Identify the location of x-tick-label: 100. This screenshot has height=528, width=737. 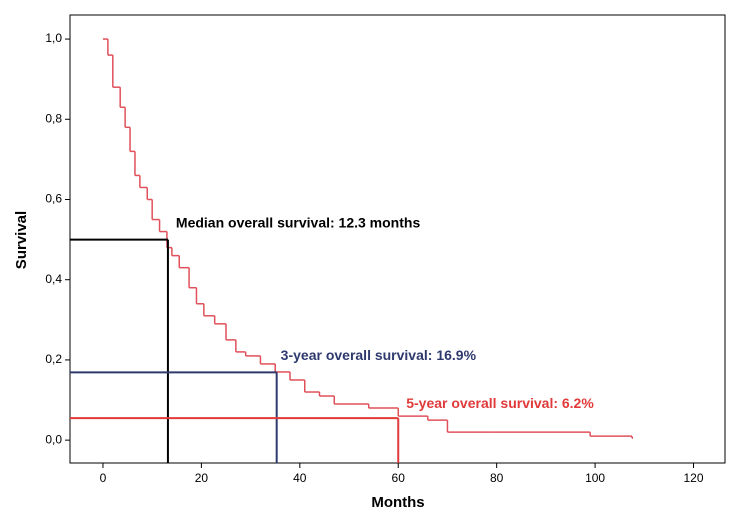
(595, 478).